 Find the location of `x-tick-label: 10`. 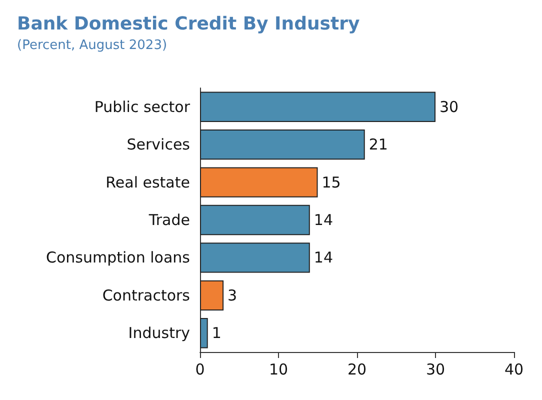

x-tick-label: 10 is located at coordinates (278, 369).